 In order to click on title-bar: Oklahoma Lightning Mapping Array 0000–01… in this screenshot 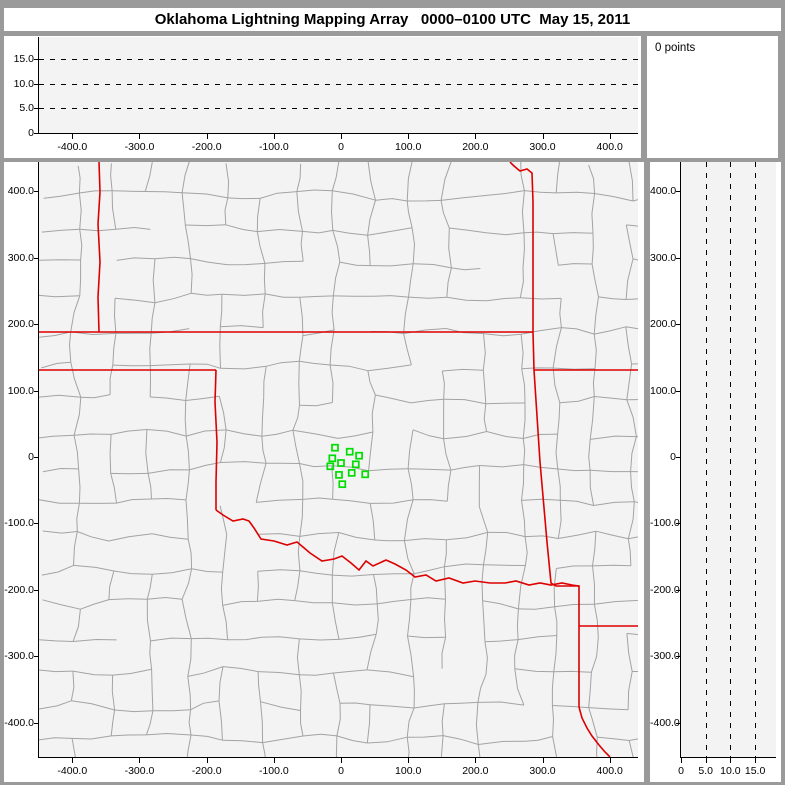, I will do `click(392, 19)`.